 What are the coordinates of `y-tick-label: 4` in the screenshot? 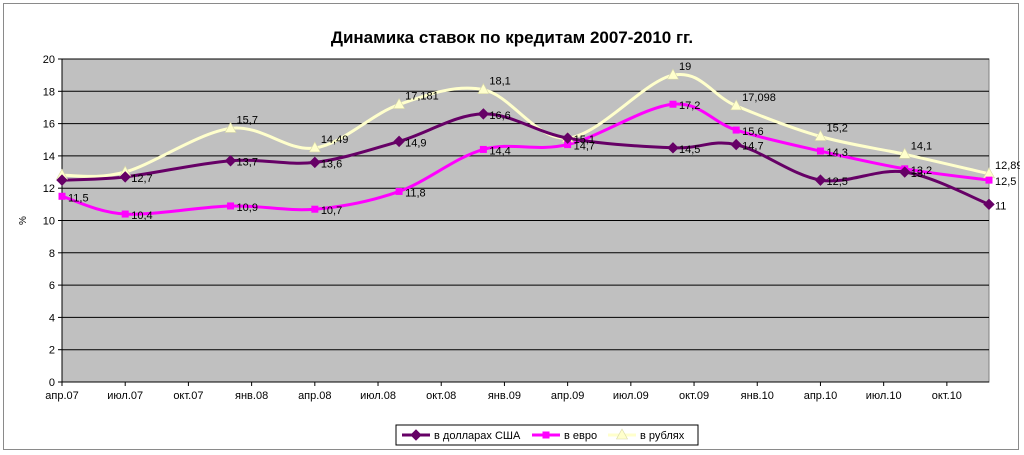 It's located at (52, 318).